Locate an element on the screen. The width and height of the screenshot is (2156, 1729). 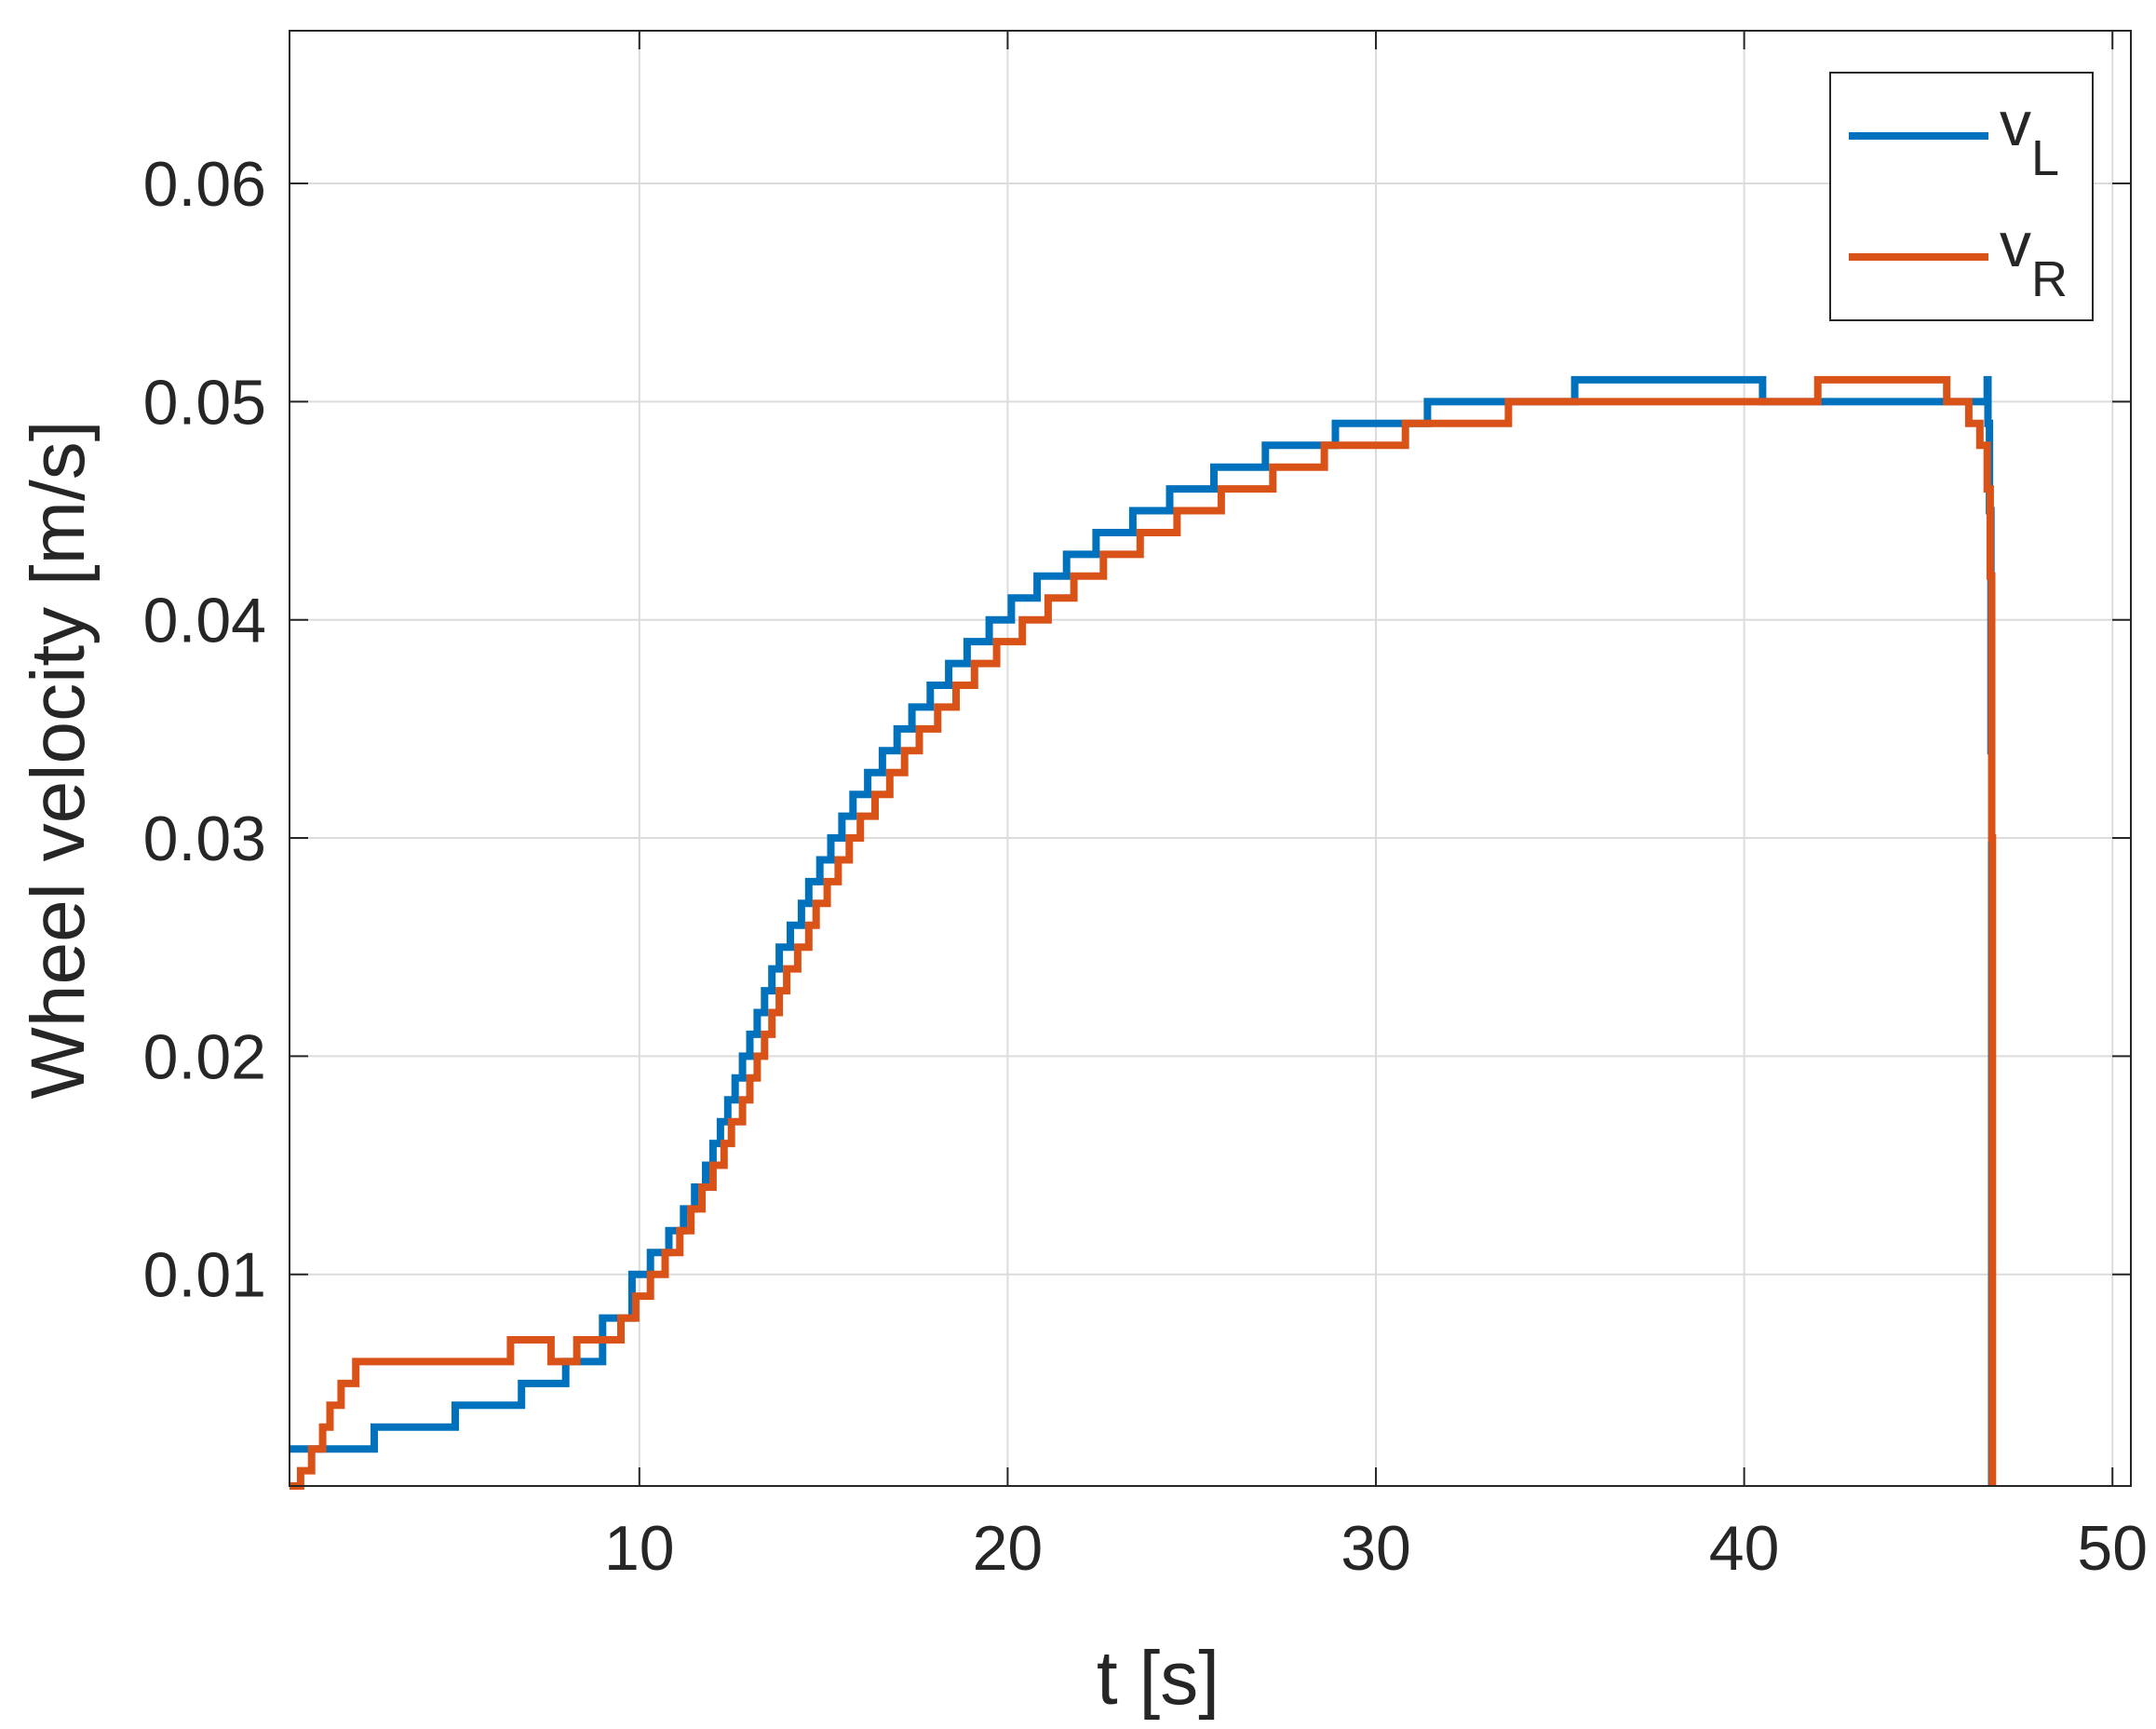
y-tick-label: 0.04 is located at coordinates (204, 621).